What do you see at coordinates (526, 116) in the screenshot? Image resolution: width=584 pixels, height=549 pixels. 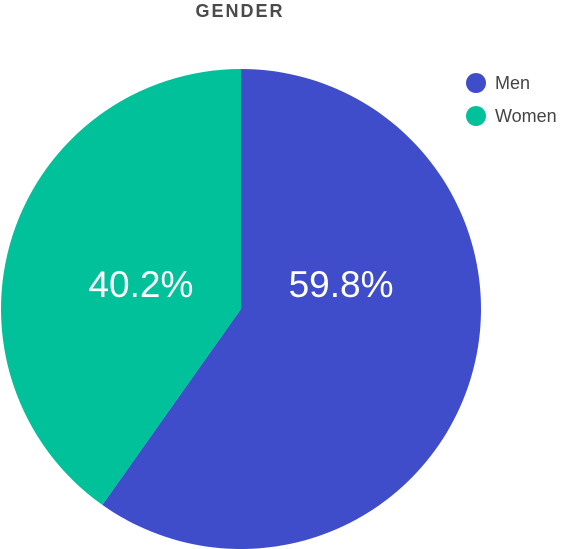 I see `legend-label: Women` at bounding box center [526, 116].